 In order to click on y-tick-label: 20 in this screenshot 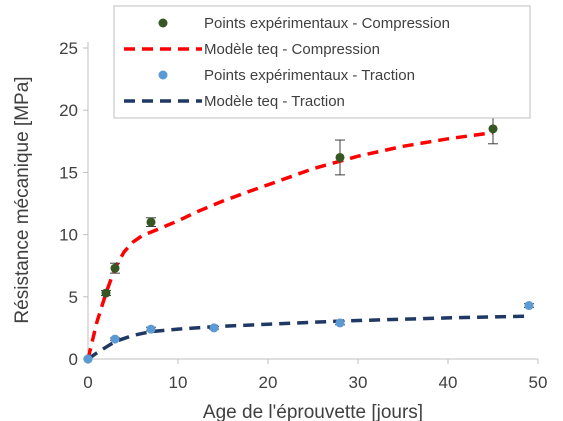, I will do `click(68, 110)`.